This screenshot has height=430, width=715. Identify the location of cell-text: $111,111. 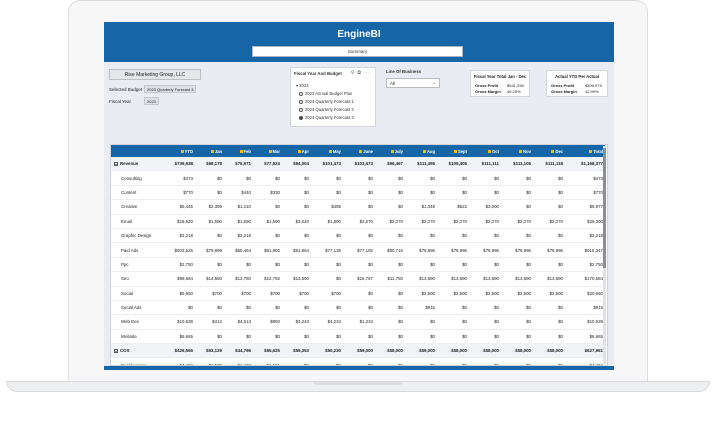
(490, 164).